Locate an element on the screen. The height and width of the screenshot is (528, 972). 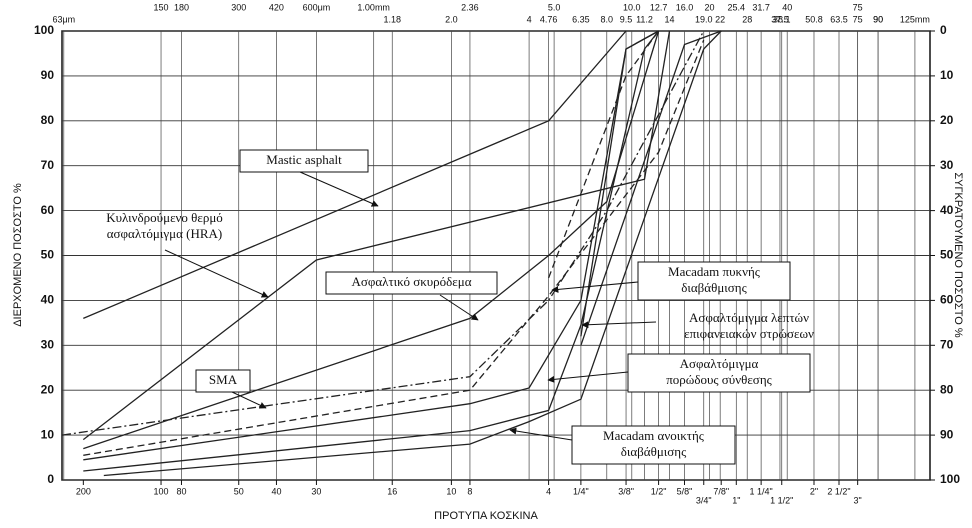
x2-tick-label: 10.0 is located at coordinates (632, 7).